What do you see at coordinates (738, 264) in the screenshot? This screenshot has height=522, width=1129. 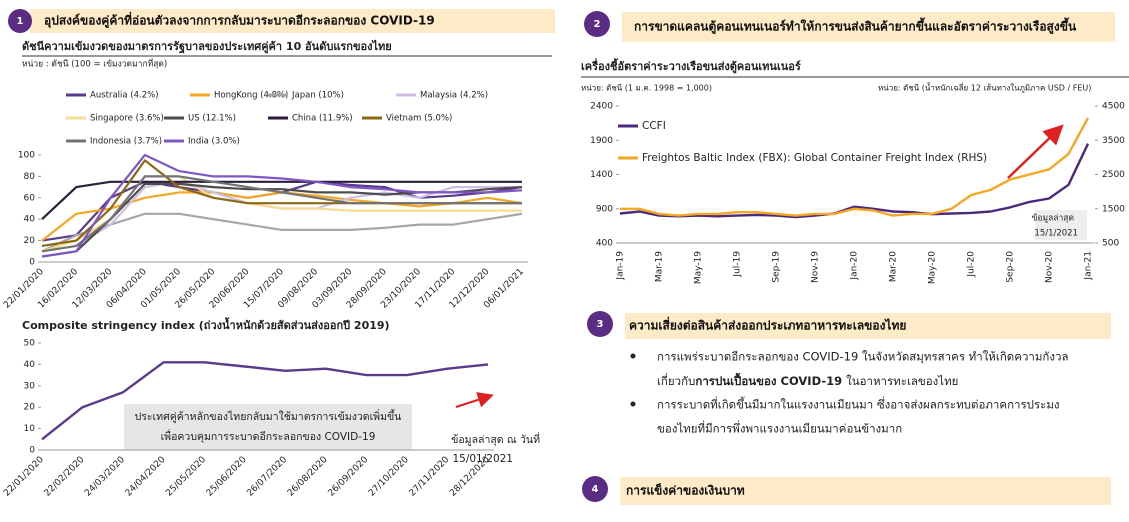 I see `x-tick-label: Jul-19` at bounding box center [738, 264].